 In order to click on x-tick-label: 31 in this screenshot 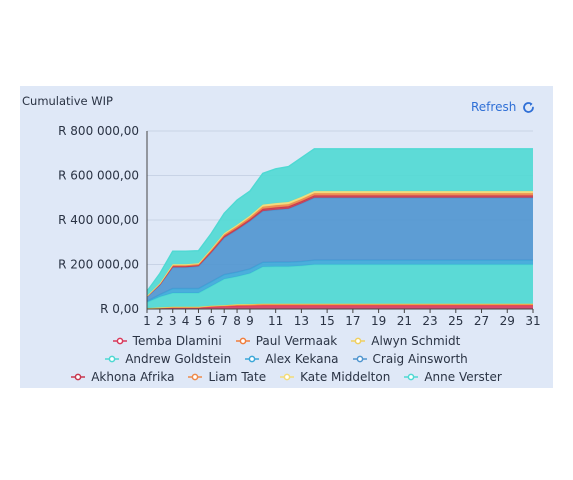, I will do `click(532, 321)`.